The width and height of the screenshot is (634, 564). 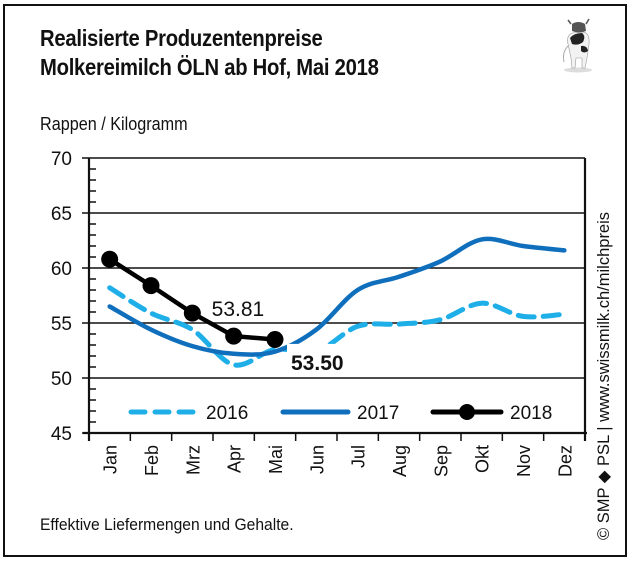 What do you see at coordinates (181, 38) in the screenshot?
I see `title-line-1: Realisierte Produzentenpreise` at bounding box center [181, 38].